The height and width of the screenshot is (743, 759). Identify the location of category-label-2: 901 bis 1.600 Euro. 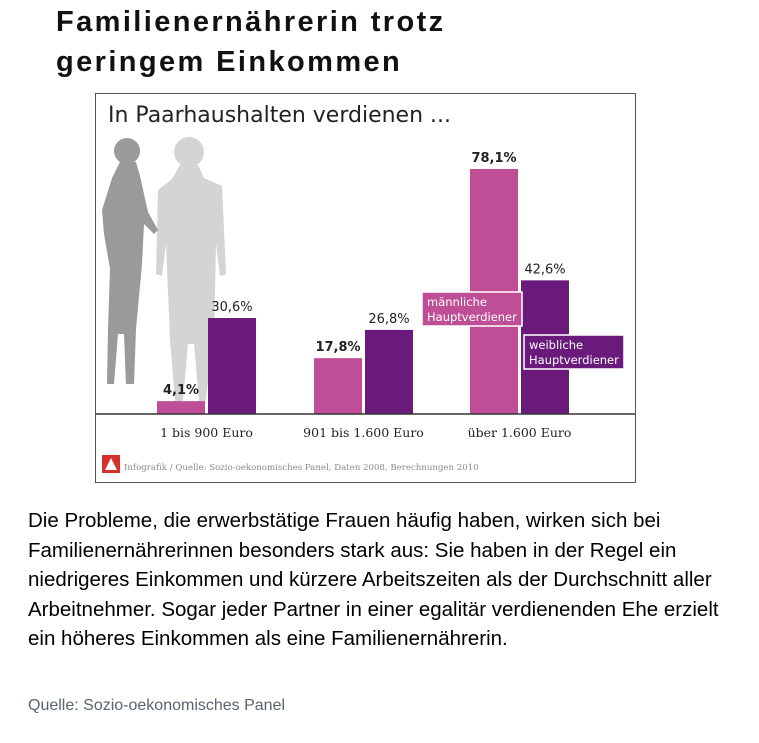
(363, 432).